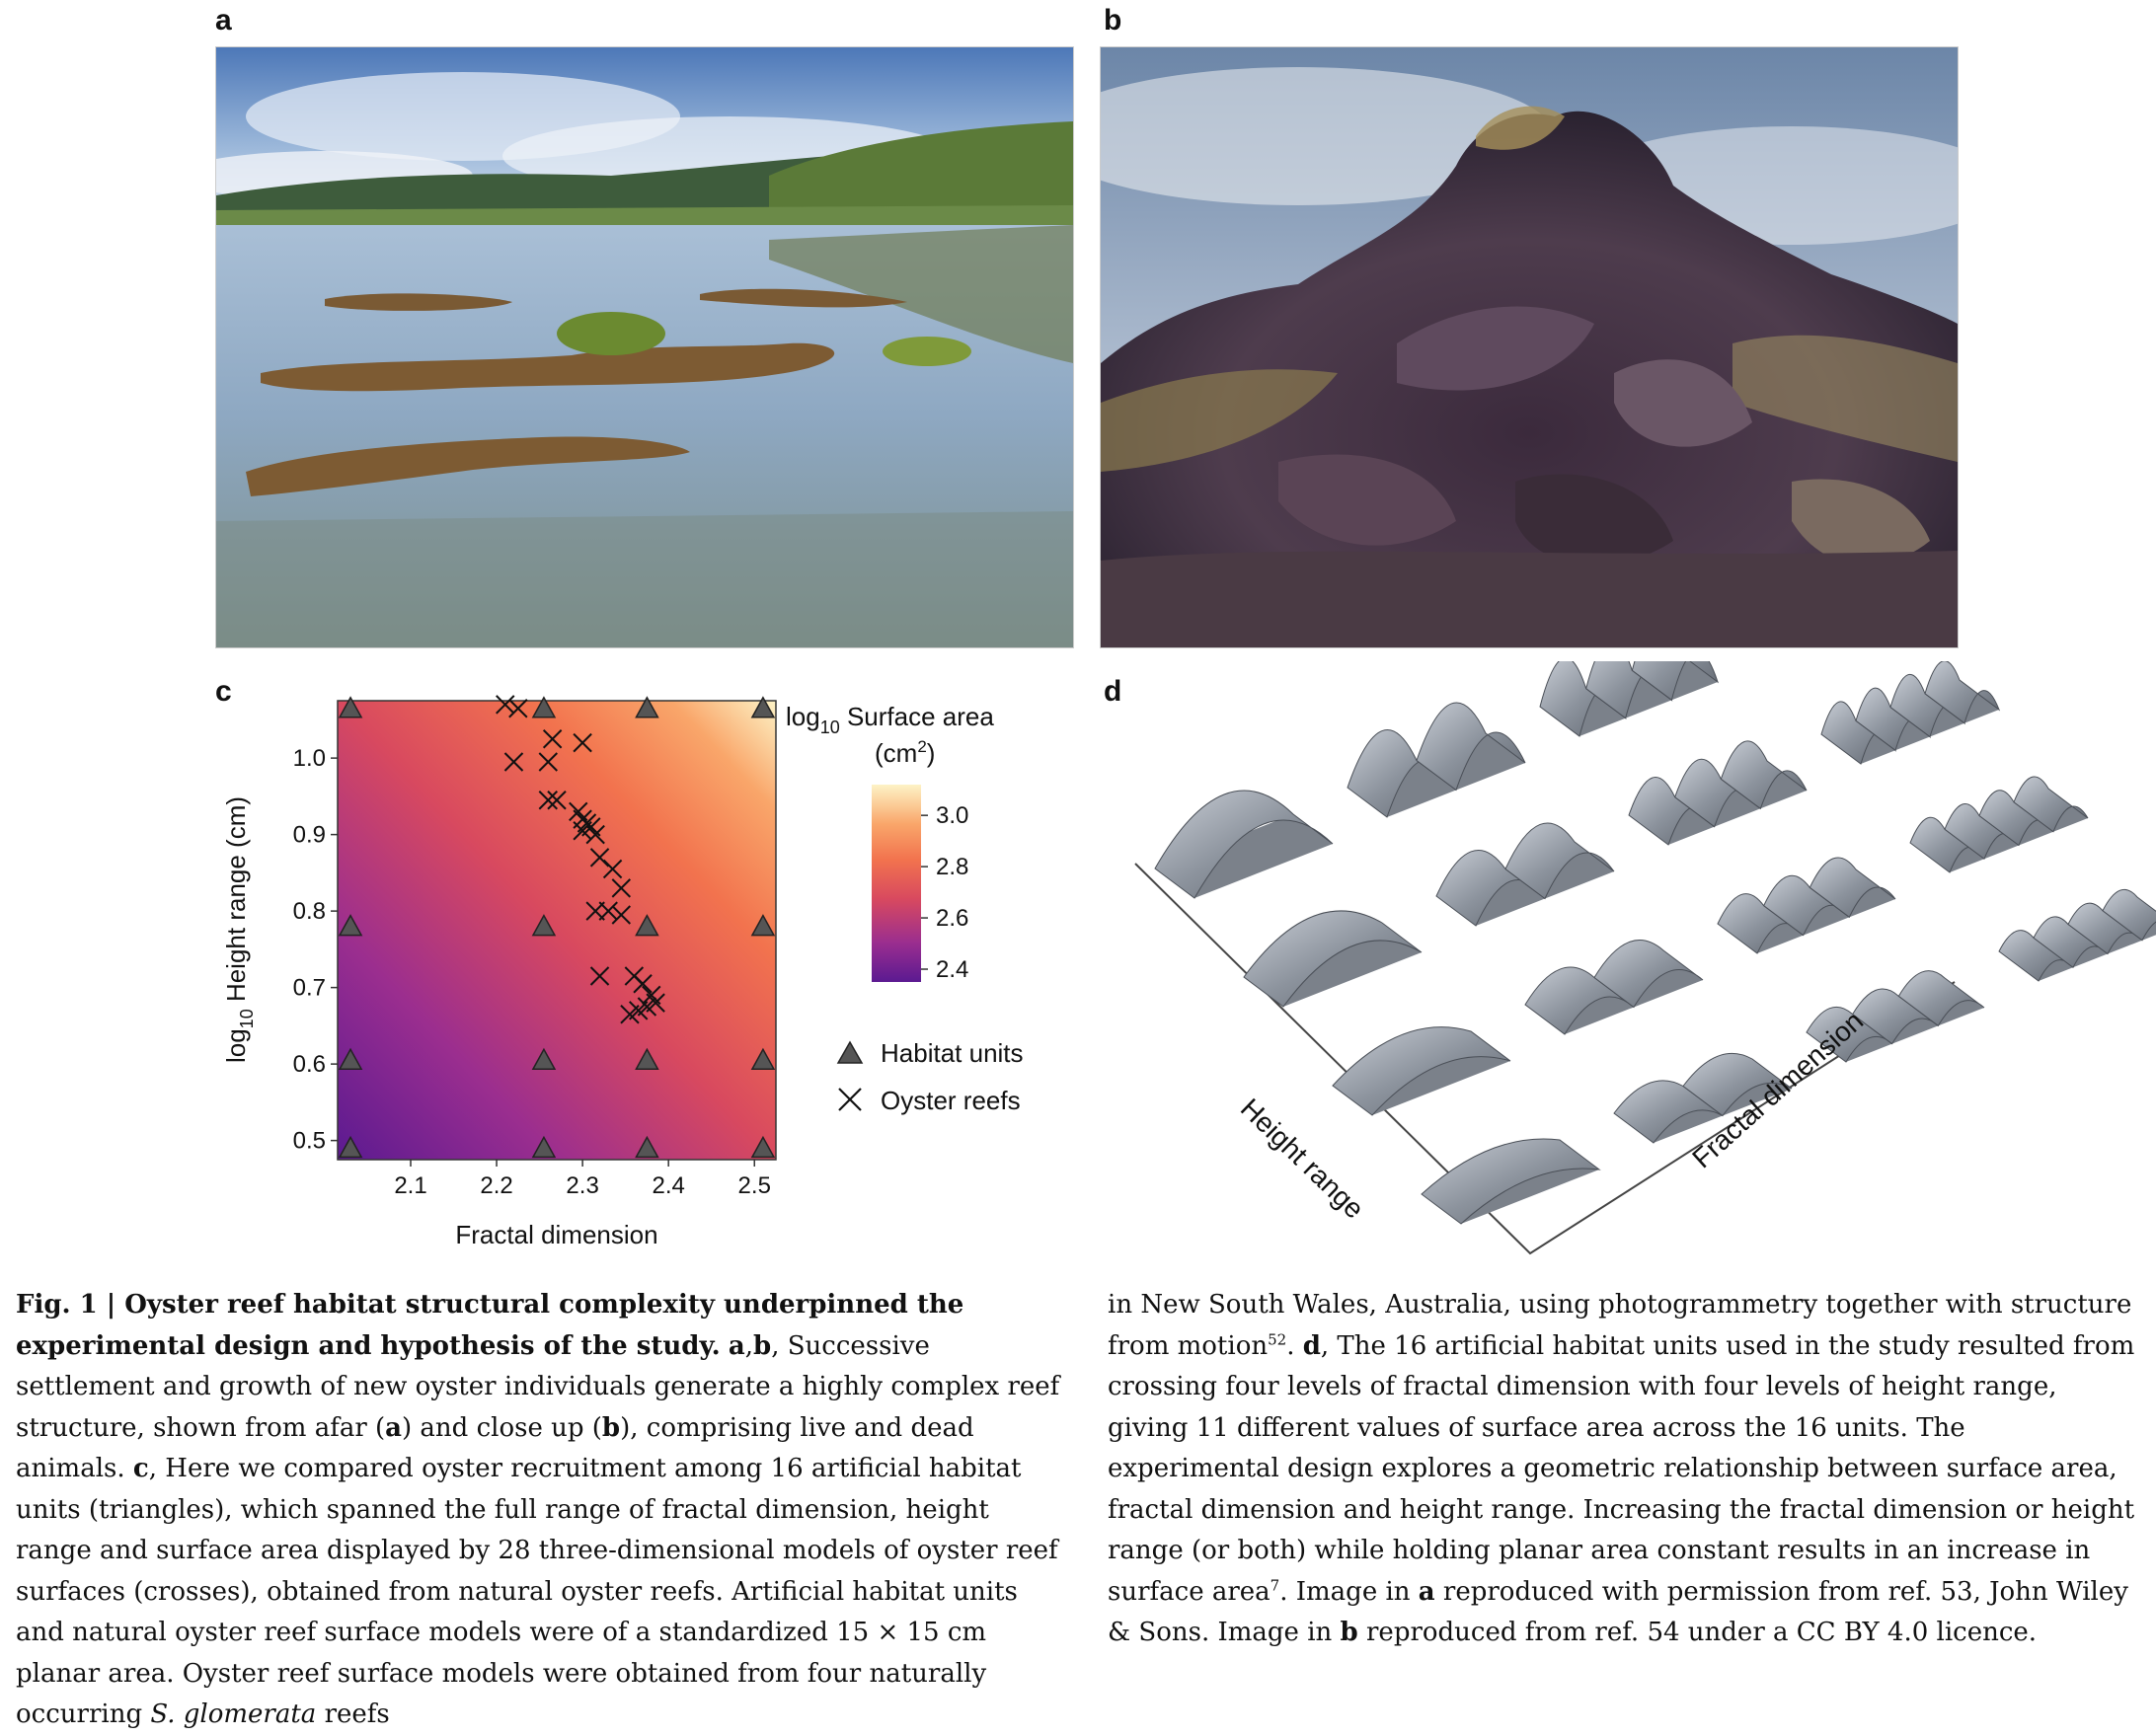 The image size is (2156, 1736). I want to click on axis-label-height-range: Height range, so click(1302, 1159).